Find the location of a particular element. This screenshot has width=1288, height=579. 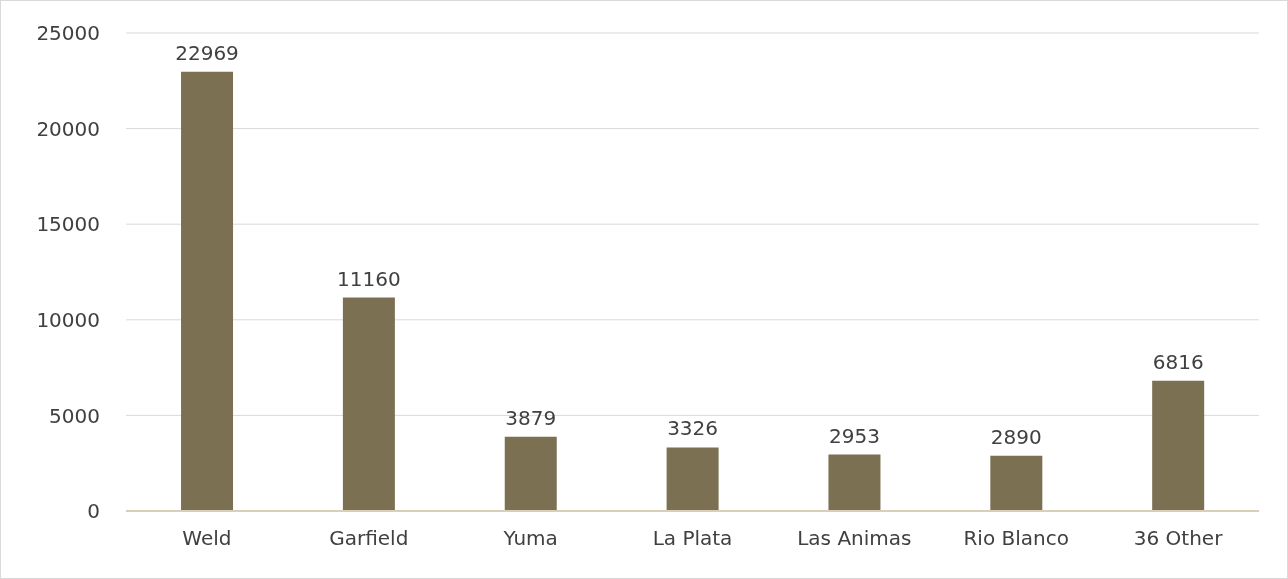

data-label: 11160 is located at coordinates (369, 278).